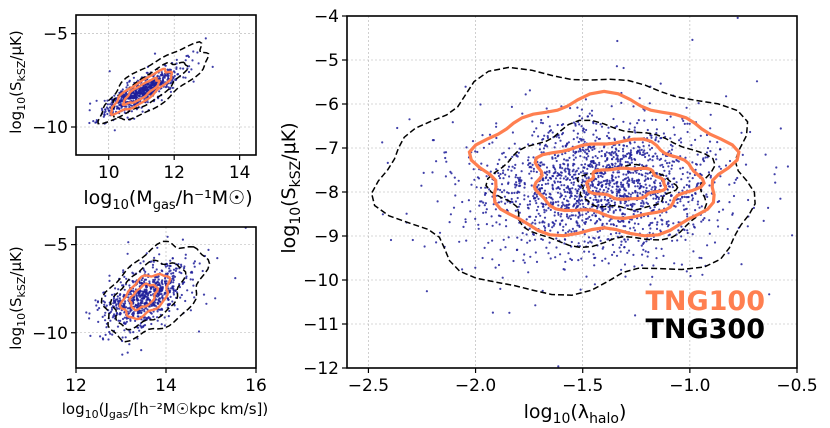 The height and width of the screenshot is (428, 830). Describe the element at coordinates (689, 386) in the screenshot. I see `main-xtick-label: −1.0` at that location.